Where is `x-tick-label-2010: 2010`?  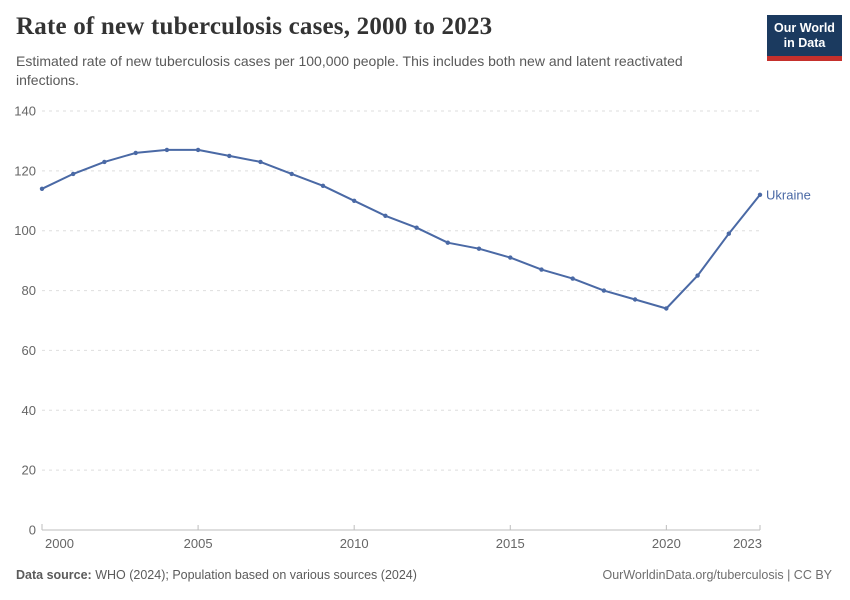
x-tick-label-2010: 2010 is located at coordinates (354, 543).